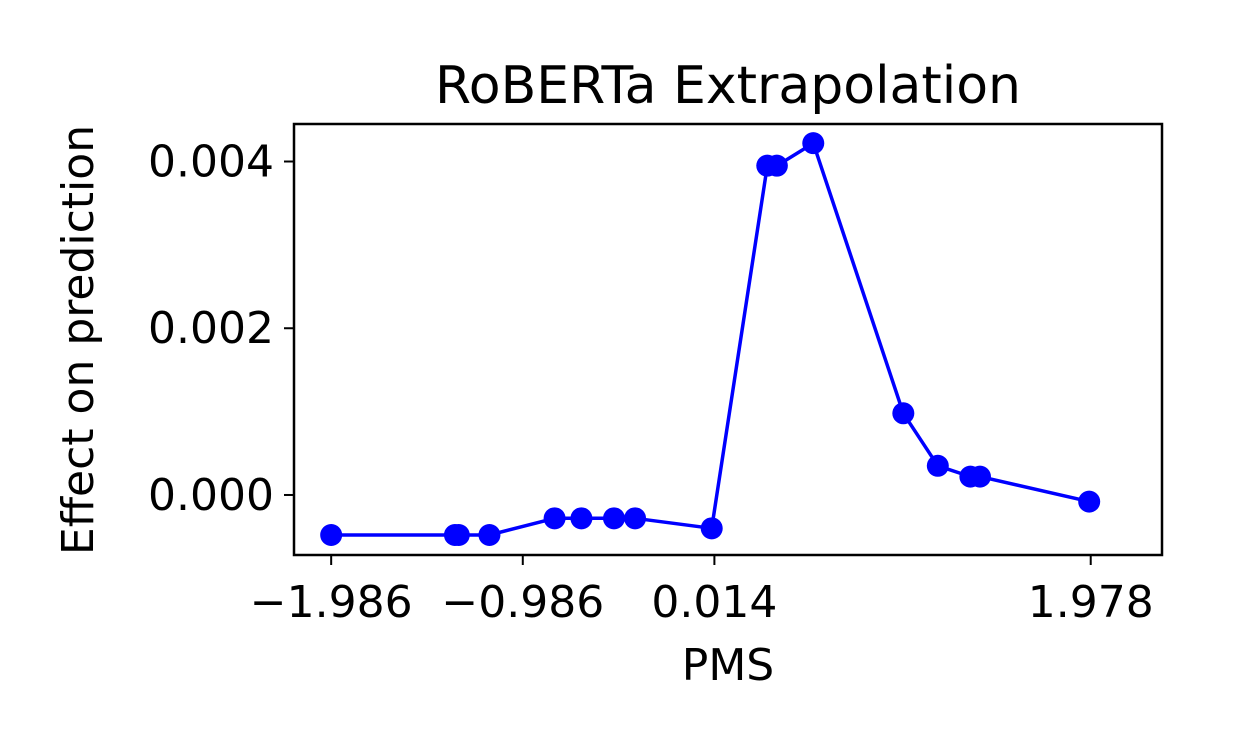  I want to click on x-tick-label: −0.986, so click(522, 602).